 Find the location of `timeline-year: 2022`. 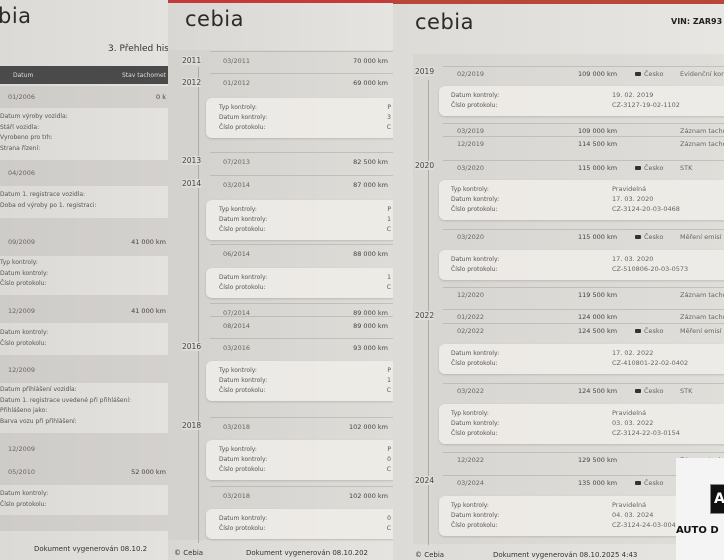

timeline-year: 2022 is located at coordinates (425, 315).